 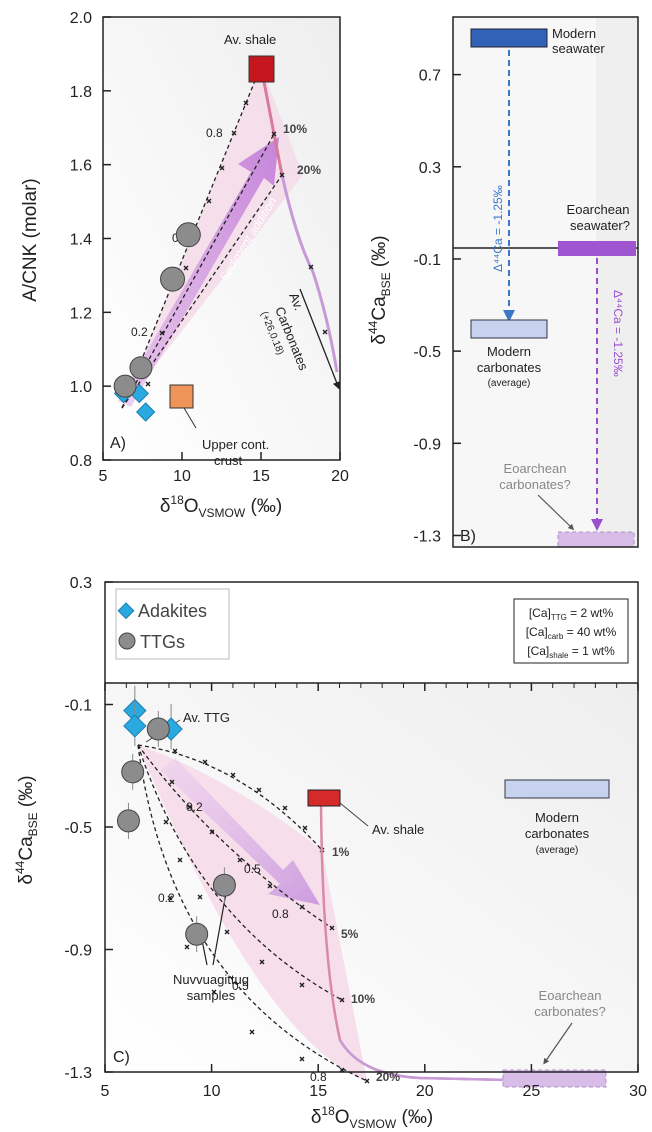 What do you see at coordinates (261, 476) in the screenshot?
I see `a-x-tick-label: 15` at bounding box center [261, 476].